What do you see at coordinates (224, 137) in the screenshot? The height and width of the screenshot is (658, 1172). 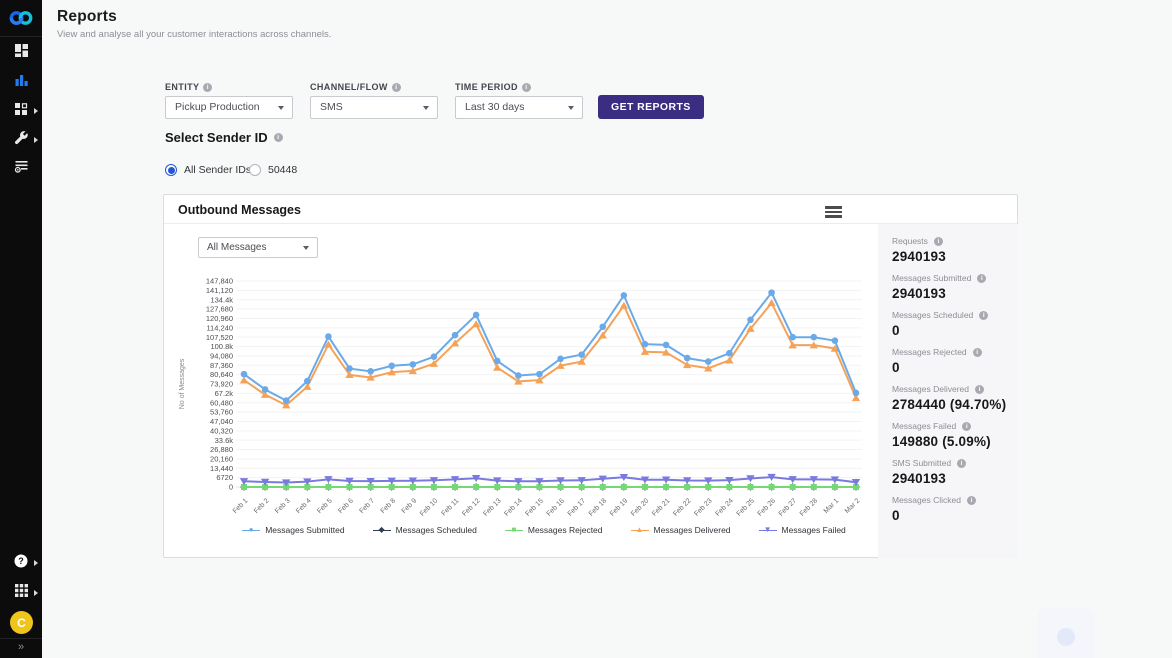 I see `sender-id-heading: Select Sender ID i` at bounding box center [224, 137].